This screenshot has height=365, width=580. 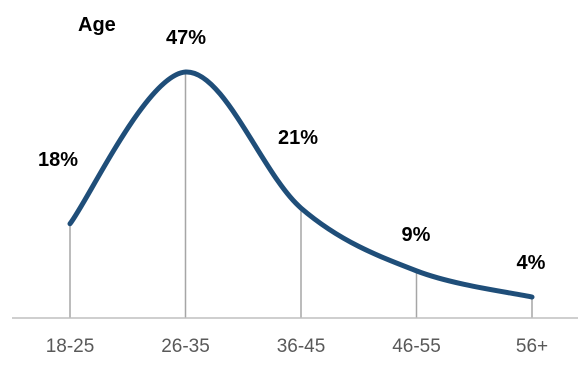 I want to click on data-label-56+: 4%, so click(x=531, y=263).